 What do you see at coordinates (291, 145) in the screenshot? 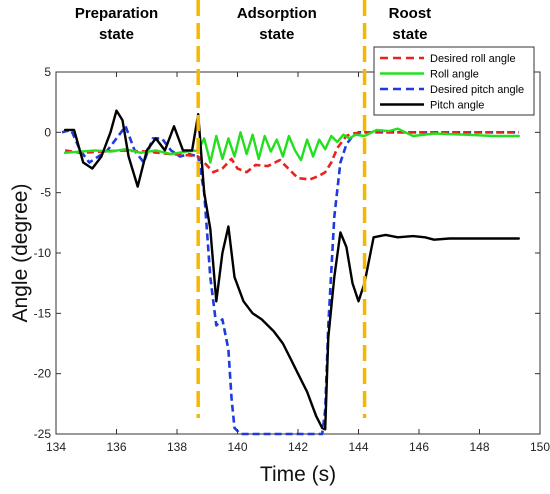
I see `series-line-roll-angle` at bounding box center [291, 145].